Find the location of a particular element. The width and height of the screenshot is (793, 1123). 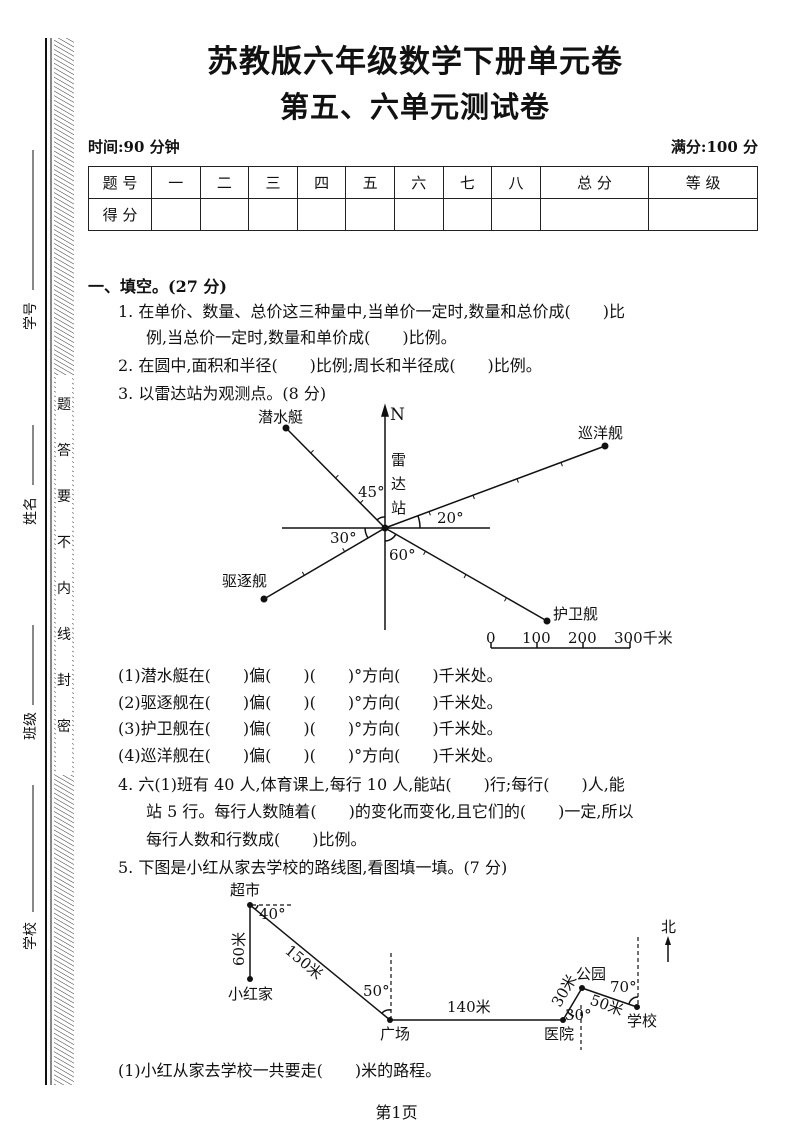

section-heading: 一、填空。(27 分) is located at coordinates (157, 286).